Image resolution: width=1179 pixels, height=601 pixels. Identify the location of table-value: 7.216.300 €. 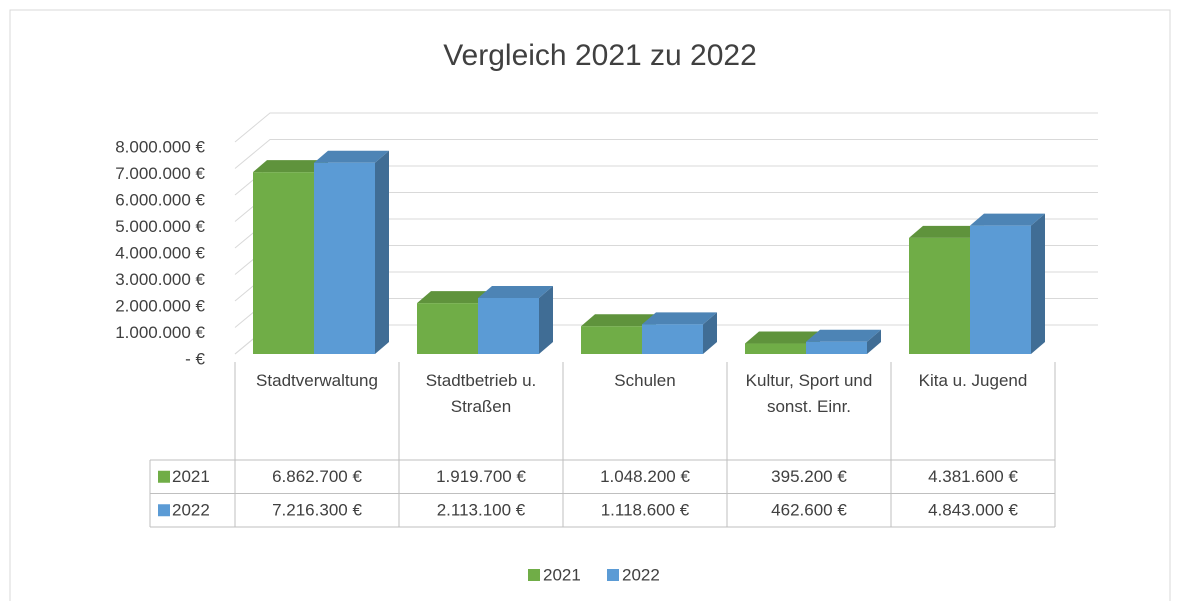
(317, 510).